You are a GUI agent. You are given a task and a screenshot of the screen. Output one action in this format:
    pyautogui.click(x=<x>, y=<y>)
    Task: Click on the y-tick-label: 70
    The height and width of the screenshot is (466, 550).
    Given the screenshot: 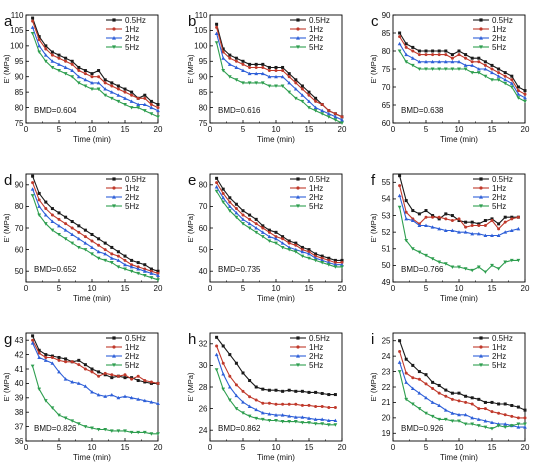 What is the action you would take?
    pyautogui.click(x=203, y=206)
    